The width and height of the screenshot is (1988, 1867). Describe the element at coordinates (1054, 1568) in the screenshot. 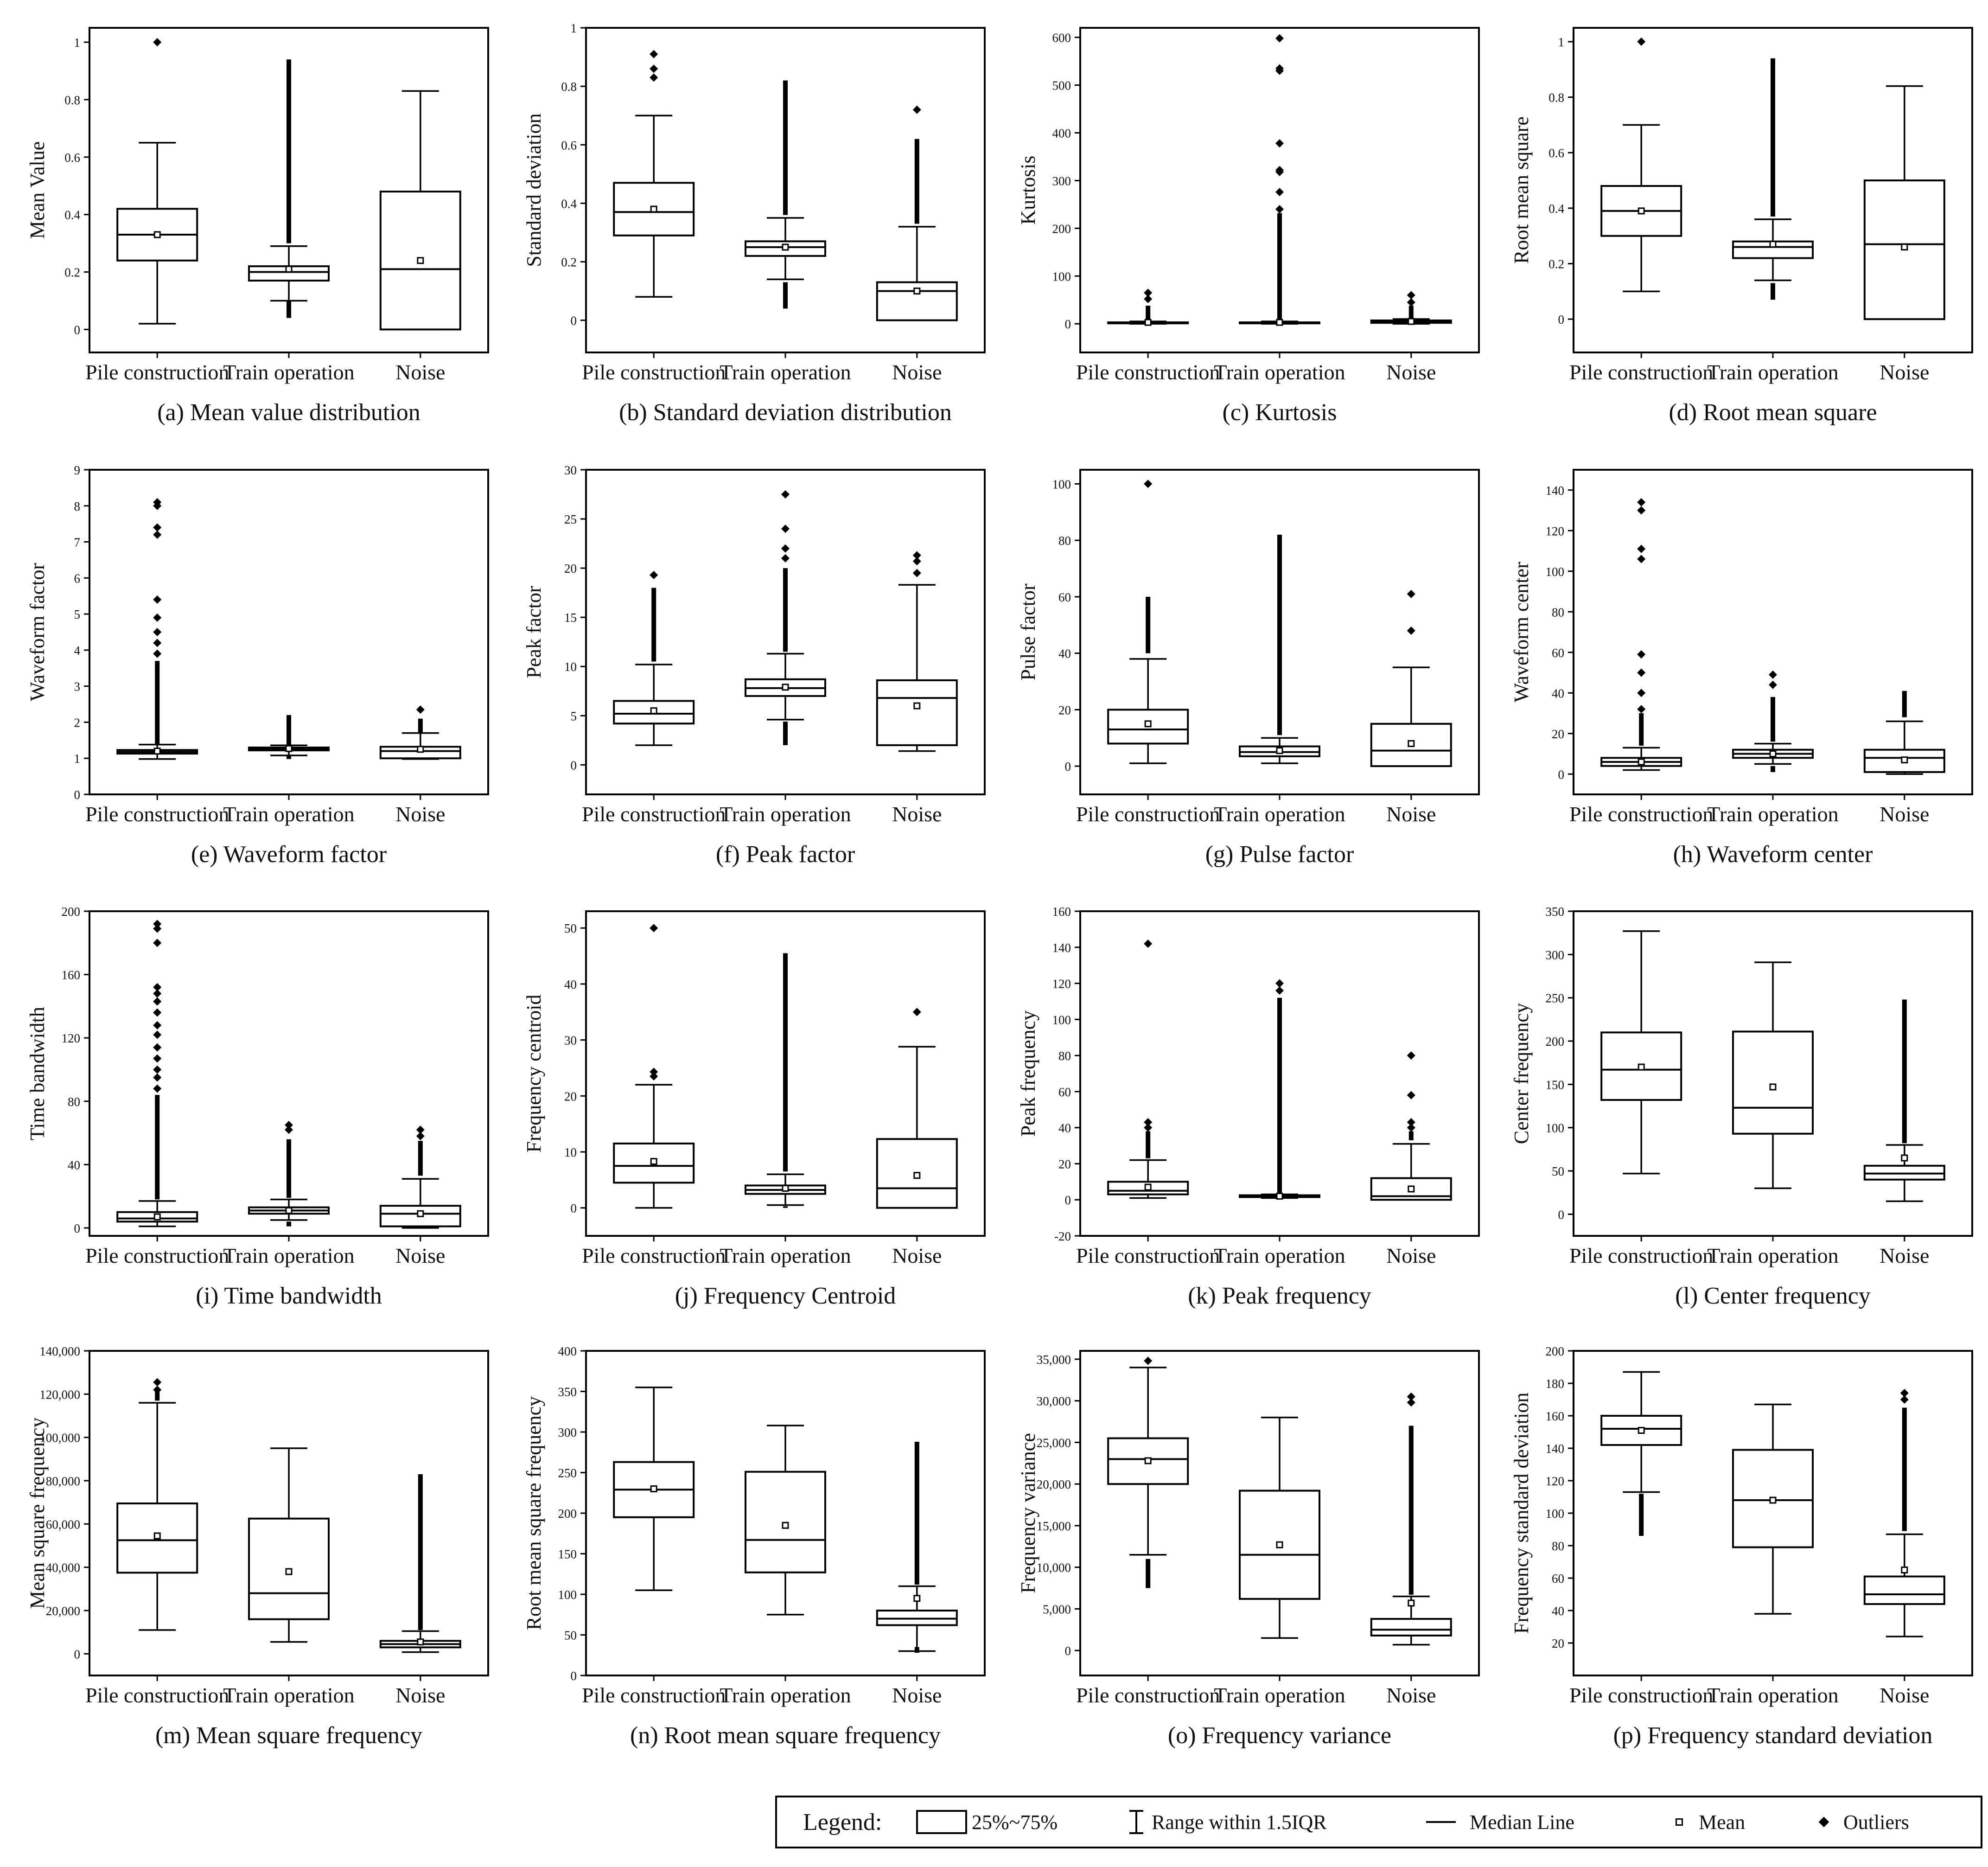

I see `y-tick-label: 10,000` at that location.